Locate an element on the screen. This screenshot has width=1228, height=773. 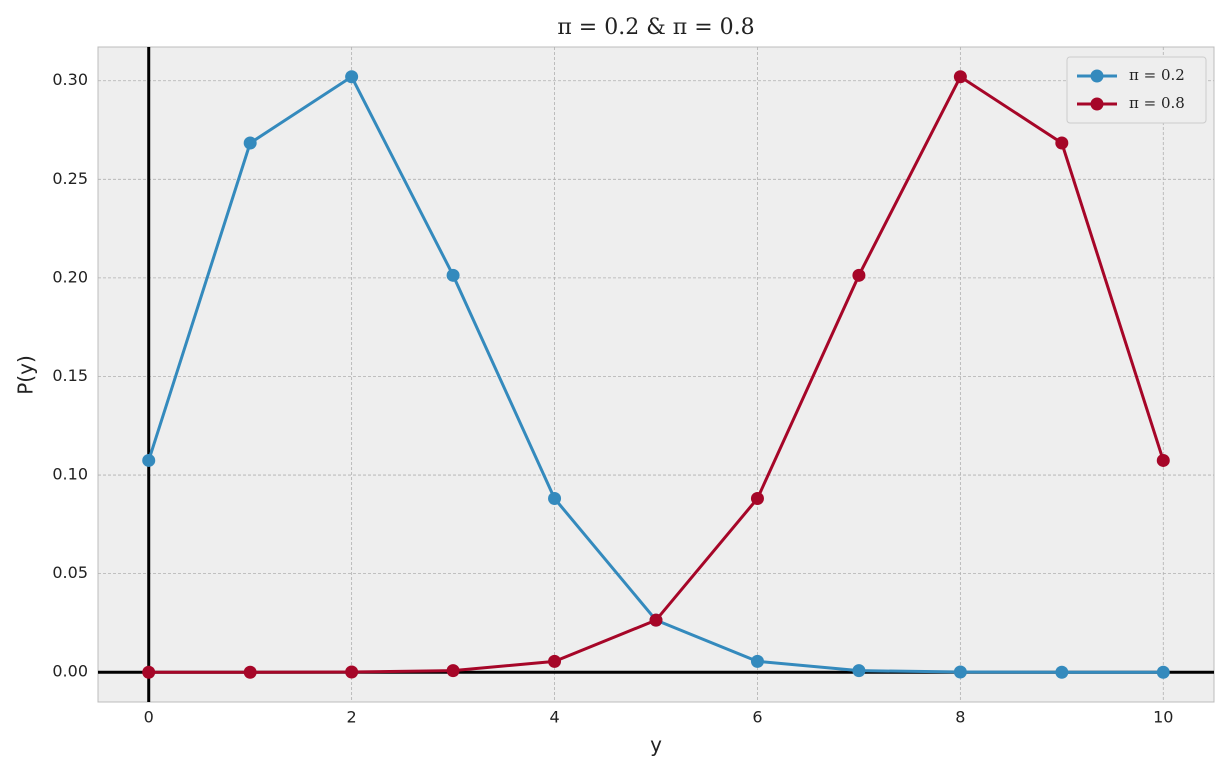
legend-label: π = 0.8 is located at coordinates (1157, 103).